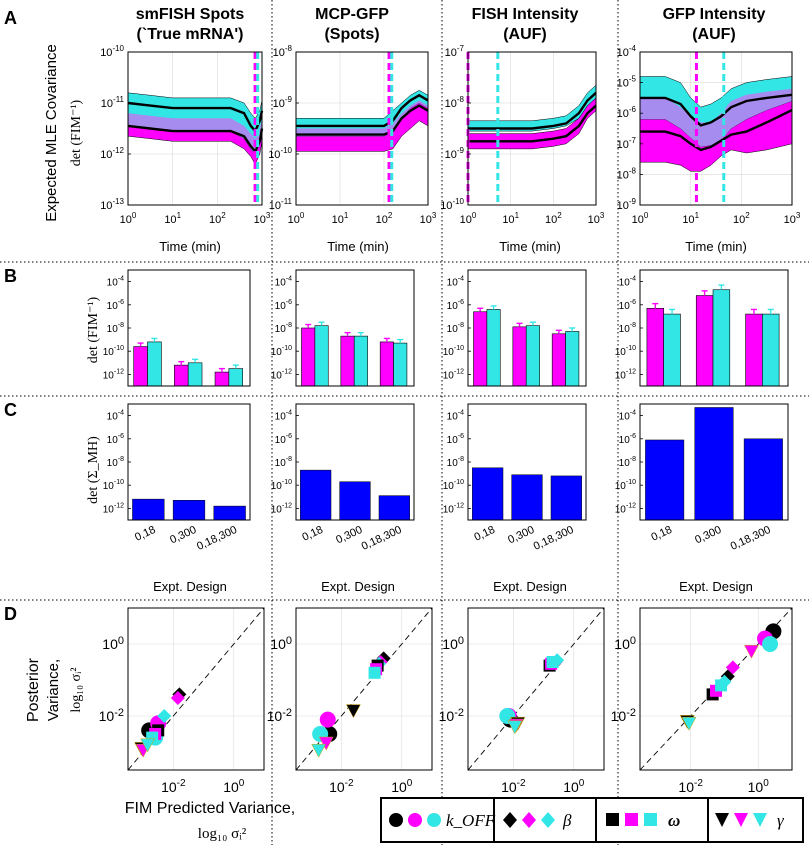  What do you see at coordinates (10, 276) in the screenshot?
I see `panel-letter-b: B` at bounding box center [10, 276].